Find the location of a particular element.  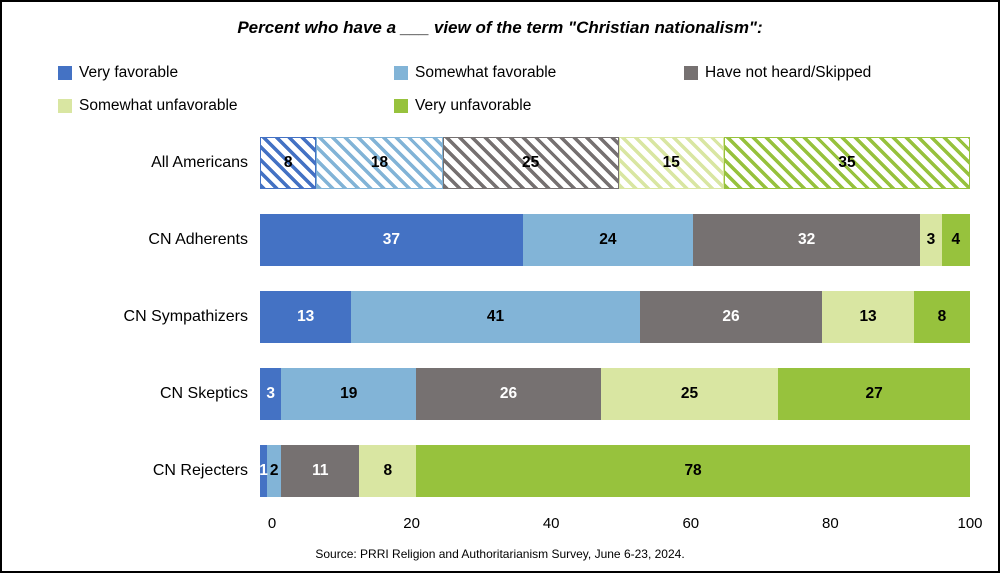

x-tick-label: 0 is located at coordinates (272, 523).